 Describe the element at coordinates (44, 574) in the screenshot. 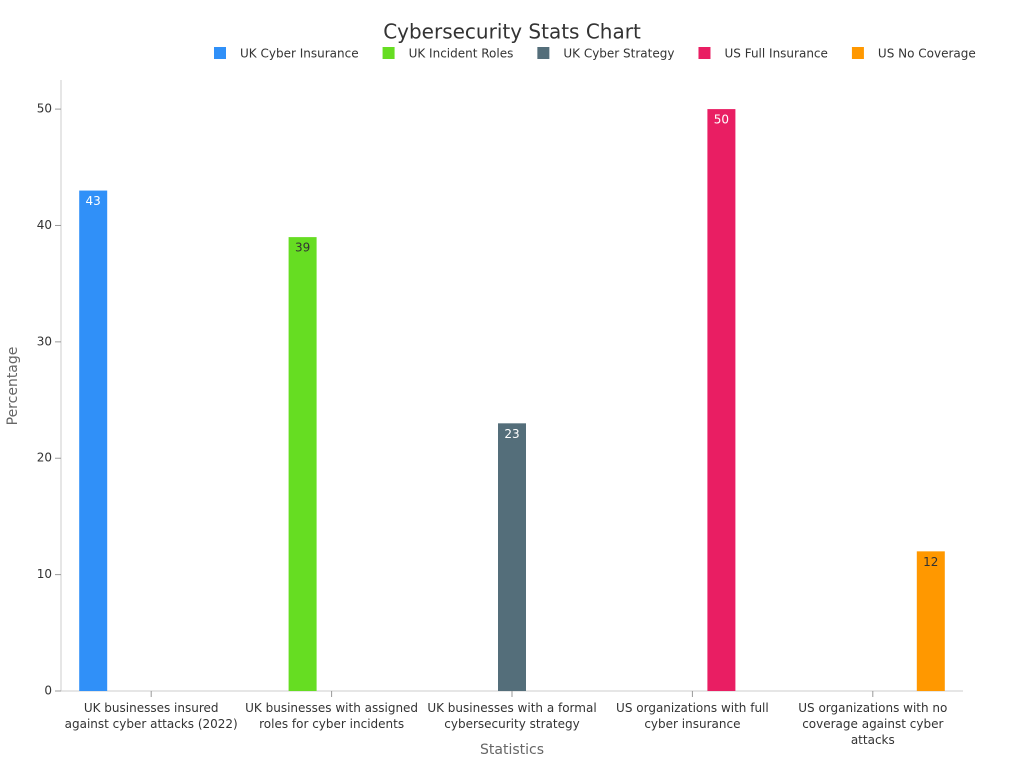

I see `y-tick-label: 10` at that location.